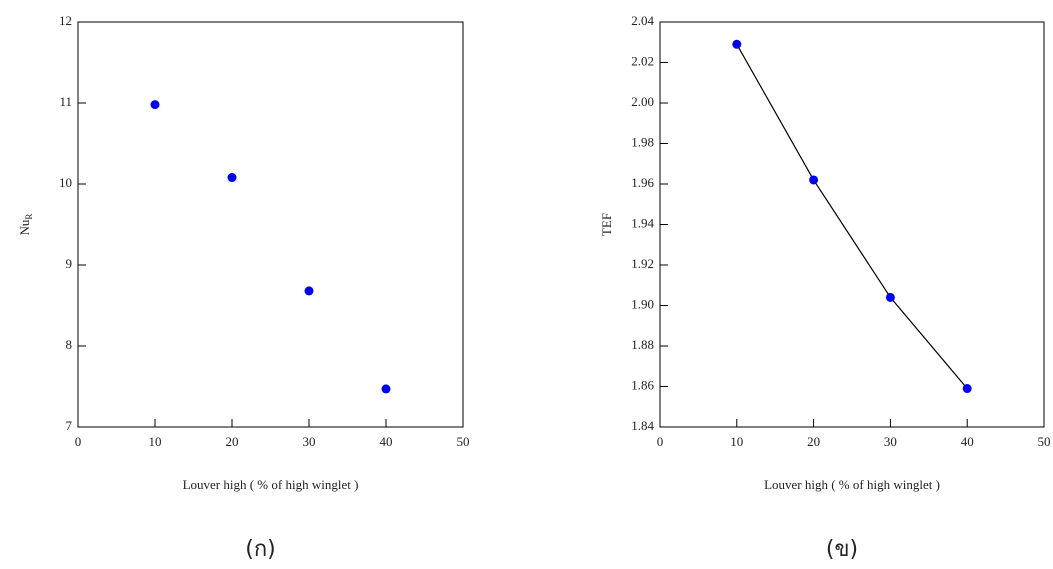 The height and width of the screenshot is (569, 1053). What do you see at coordinates (642, 182) in the screenshot?
I see `y-tick-label: 1.96` at bounding box center [642, 182].